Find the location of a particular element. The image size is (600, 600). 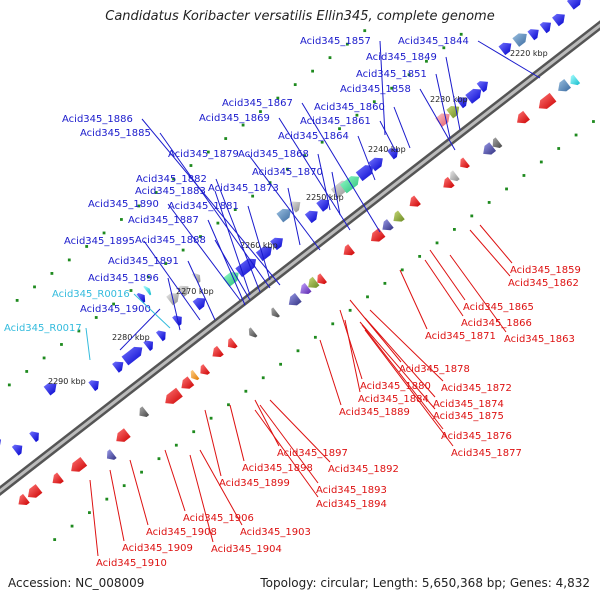

kbp-tick-label: 2280 kbp is located at coordinates (131, 337).